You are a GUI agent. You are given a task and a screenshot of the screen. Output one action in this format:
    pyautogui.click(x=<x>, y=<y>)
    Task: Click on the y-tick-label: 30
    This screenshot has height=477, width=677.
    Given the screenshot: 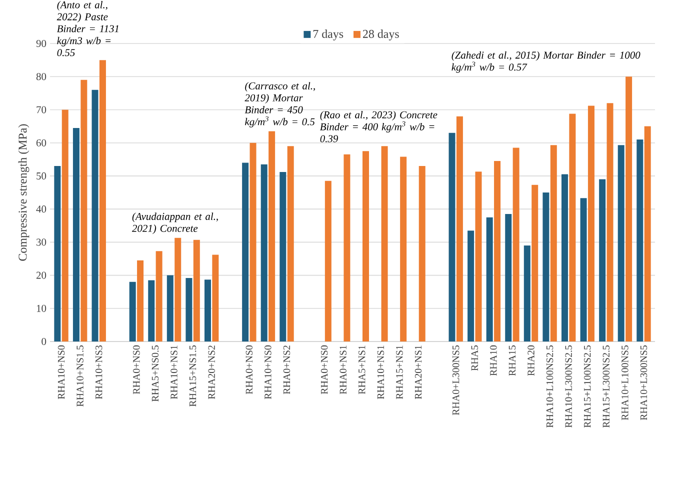 What is the action you would take?
    pyautogui.click(x=41, y=242)
    